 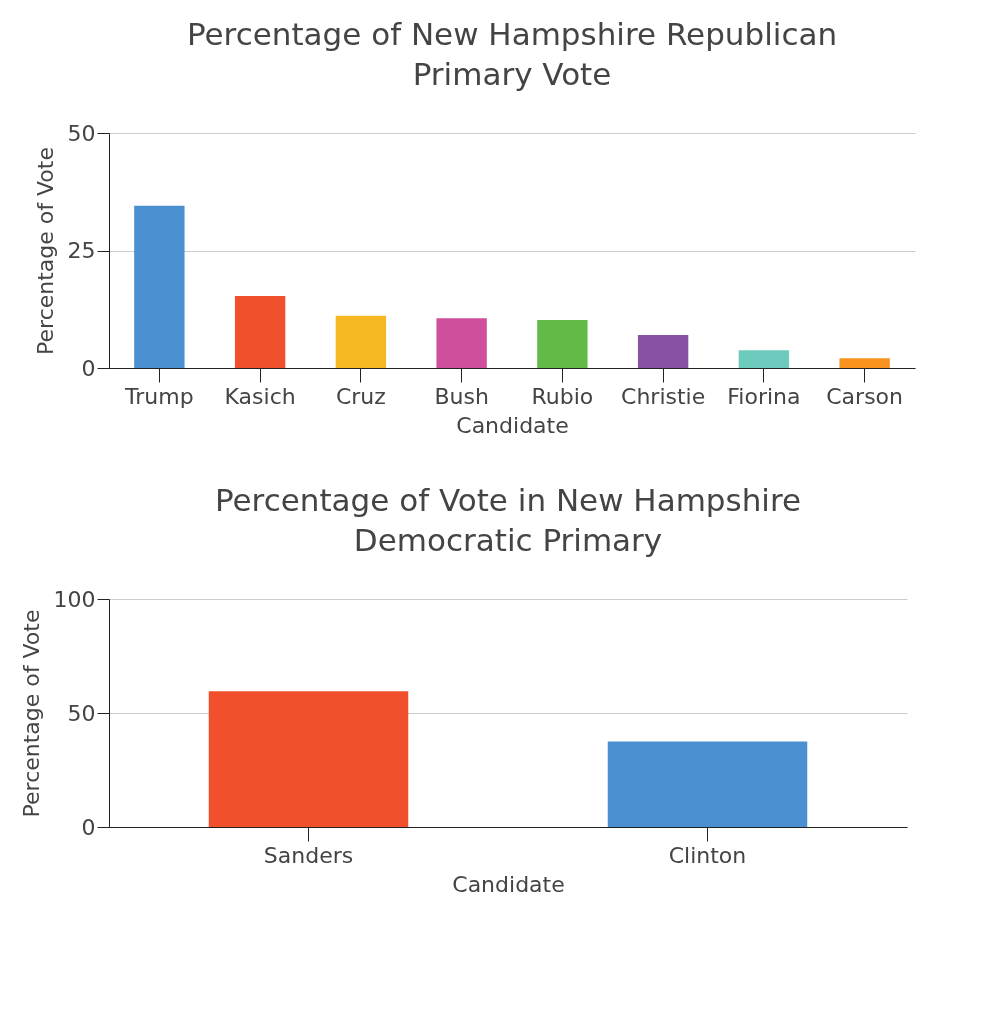 What do you see at coordinates (865, 396) in the screenshot?
I see `x-tick-label: Carson` at bounding box center [865, 396].